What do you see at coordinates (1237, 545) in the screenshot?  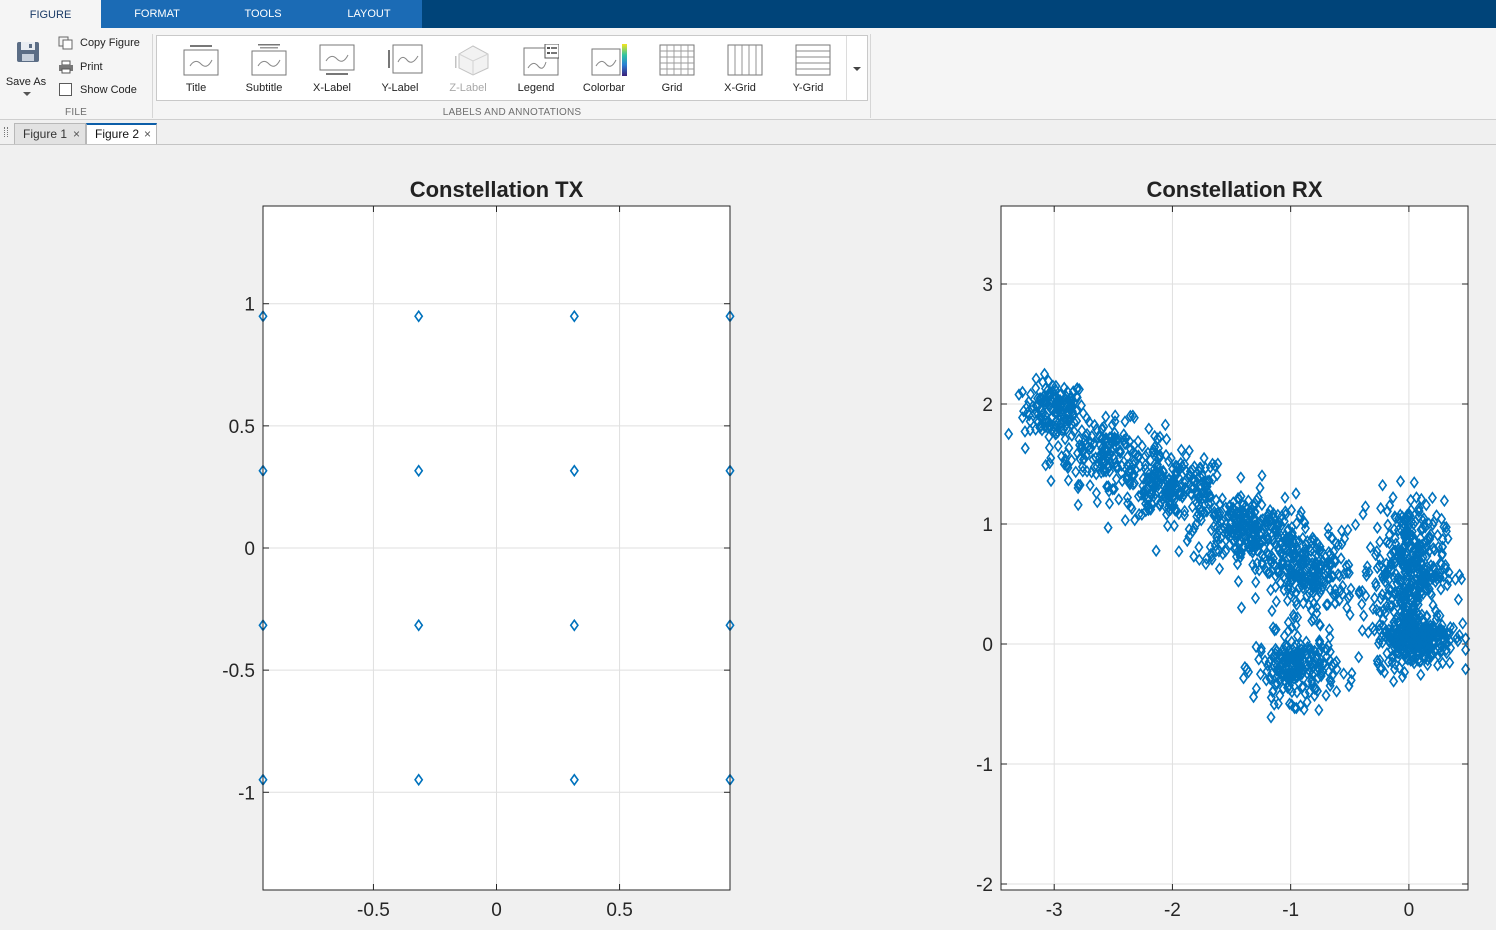 I see `data-points` at bounding box center [1237, 545].